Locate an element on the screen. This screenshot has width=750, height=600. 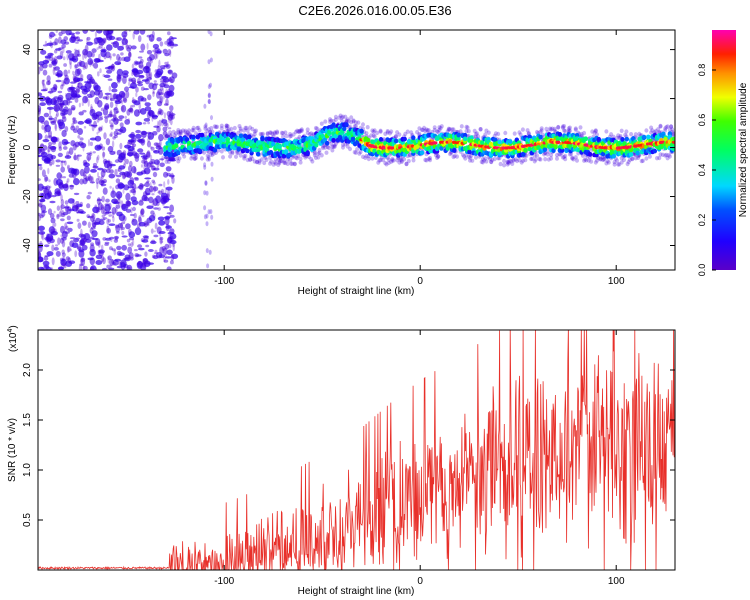
spectrogram-x-axis-label: Height of straight line (km) is located at coordinates (356, 291).